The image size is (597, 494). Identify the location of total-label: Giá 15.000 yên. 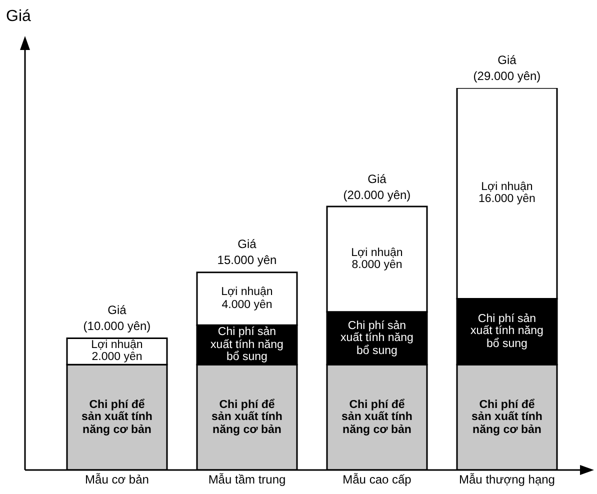
(247, 252).